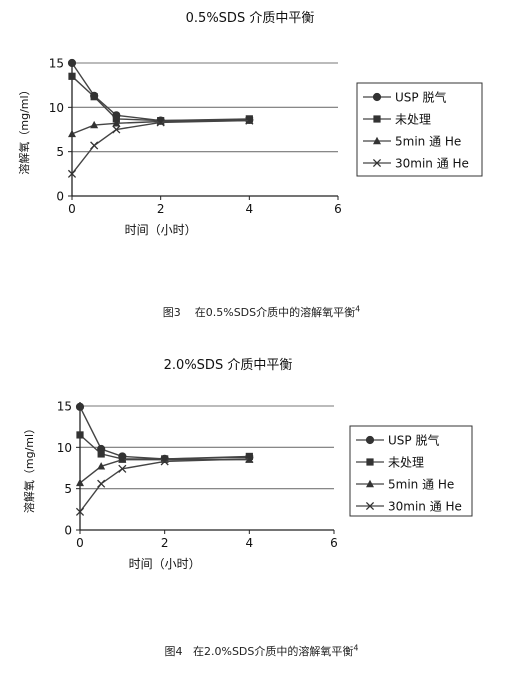  I want to click on caption-2-text: 在2.0%SDS介质中的溶解氧平衡, so click(273, 651).